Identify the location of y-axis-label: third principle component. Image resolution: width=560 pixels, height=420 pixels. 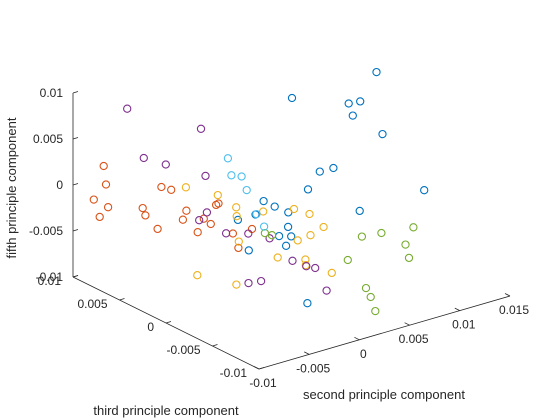
(166, 410).